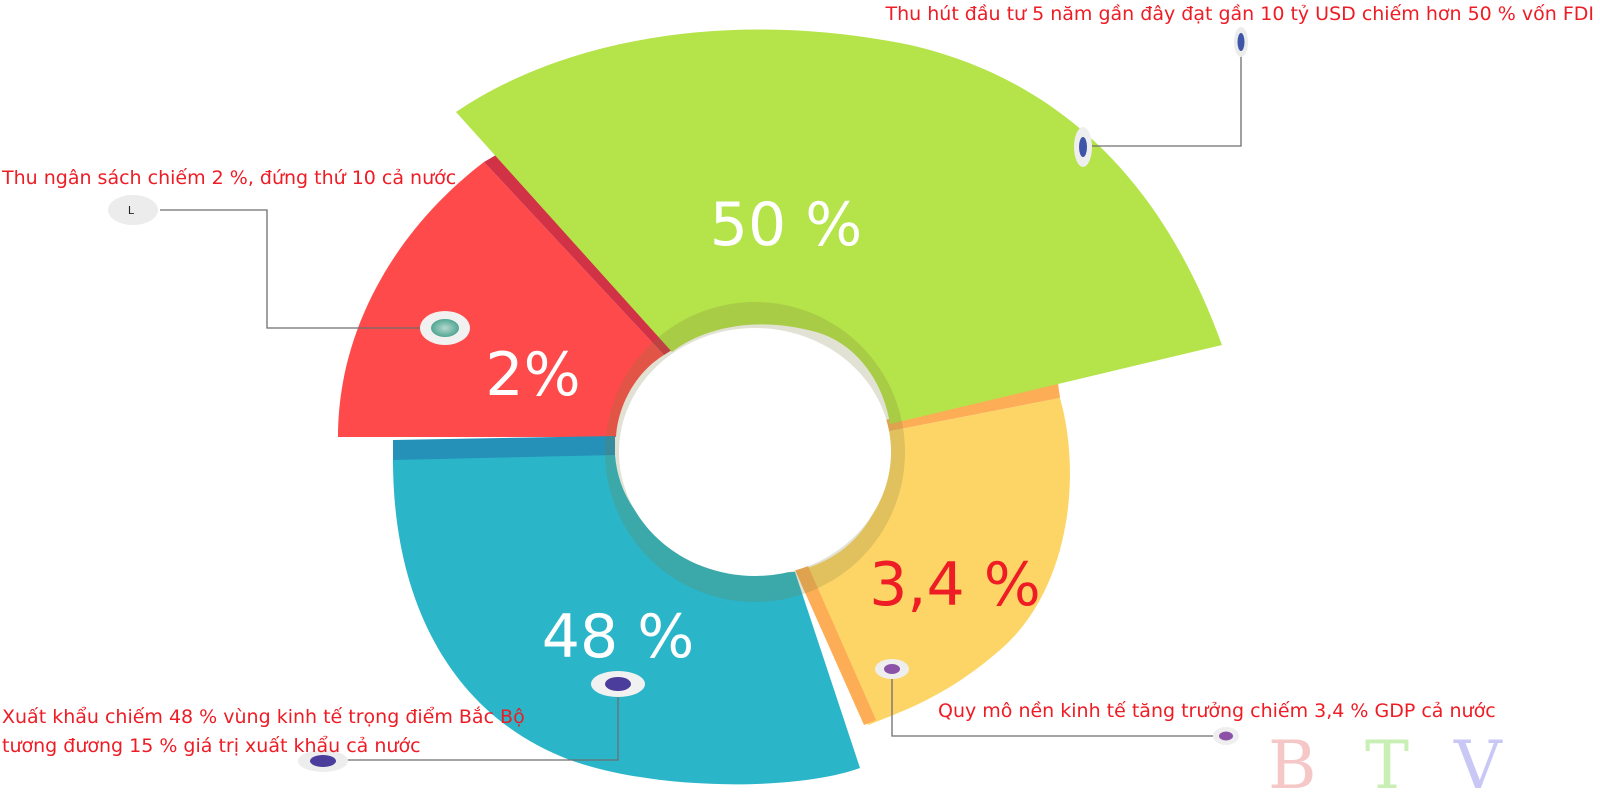 This screenshot has width=1600, height=797. I want to click on leader-blue, so click(479, 724).